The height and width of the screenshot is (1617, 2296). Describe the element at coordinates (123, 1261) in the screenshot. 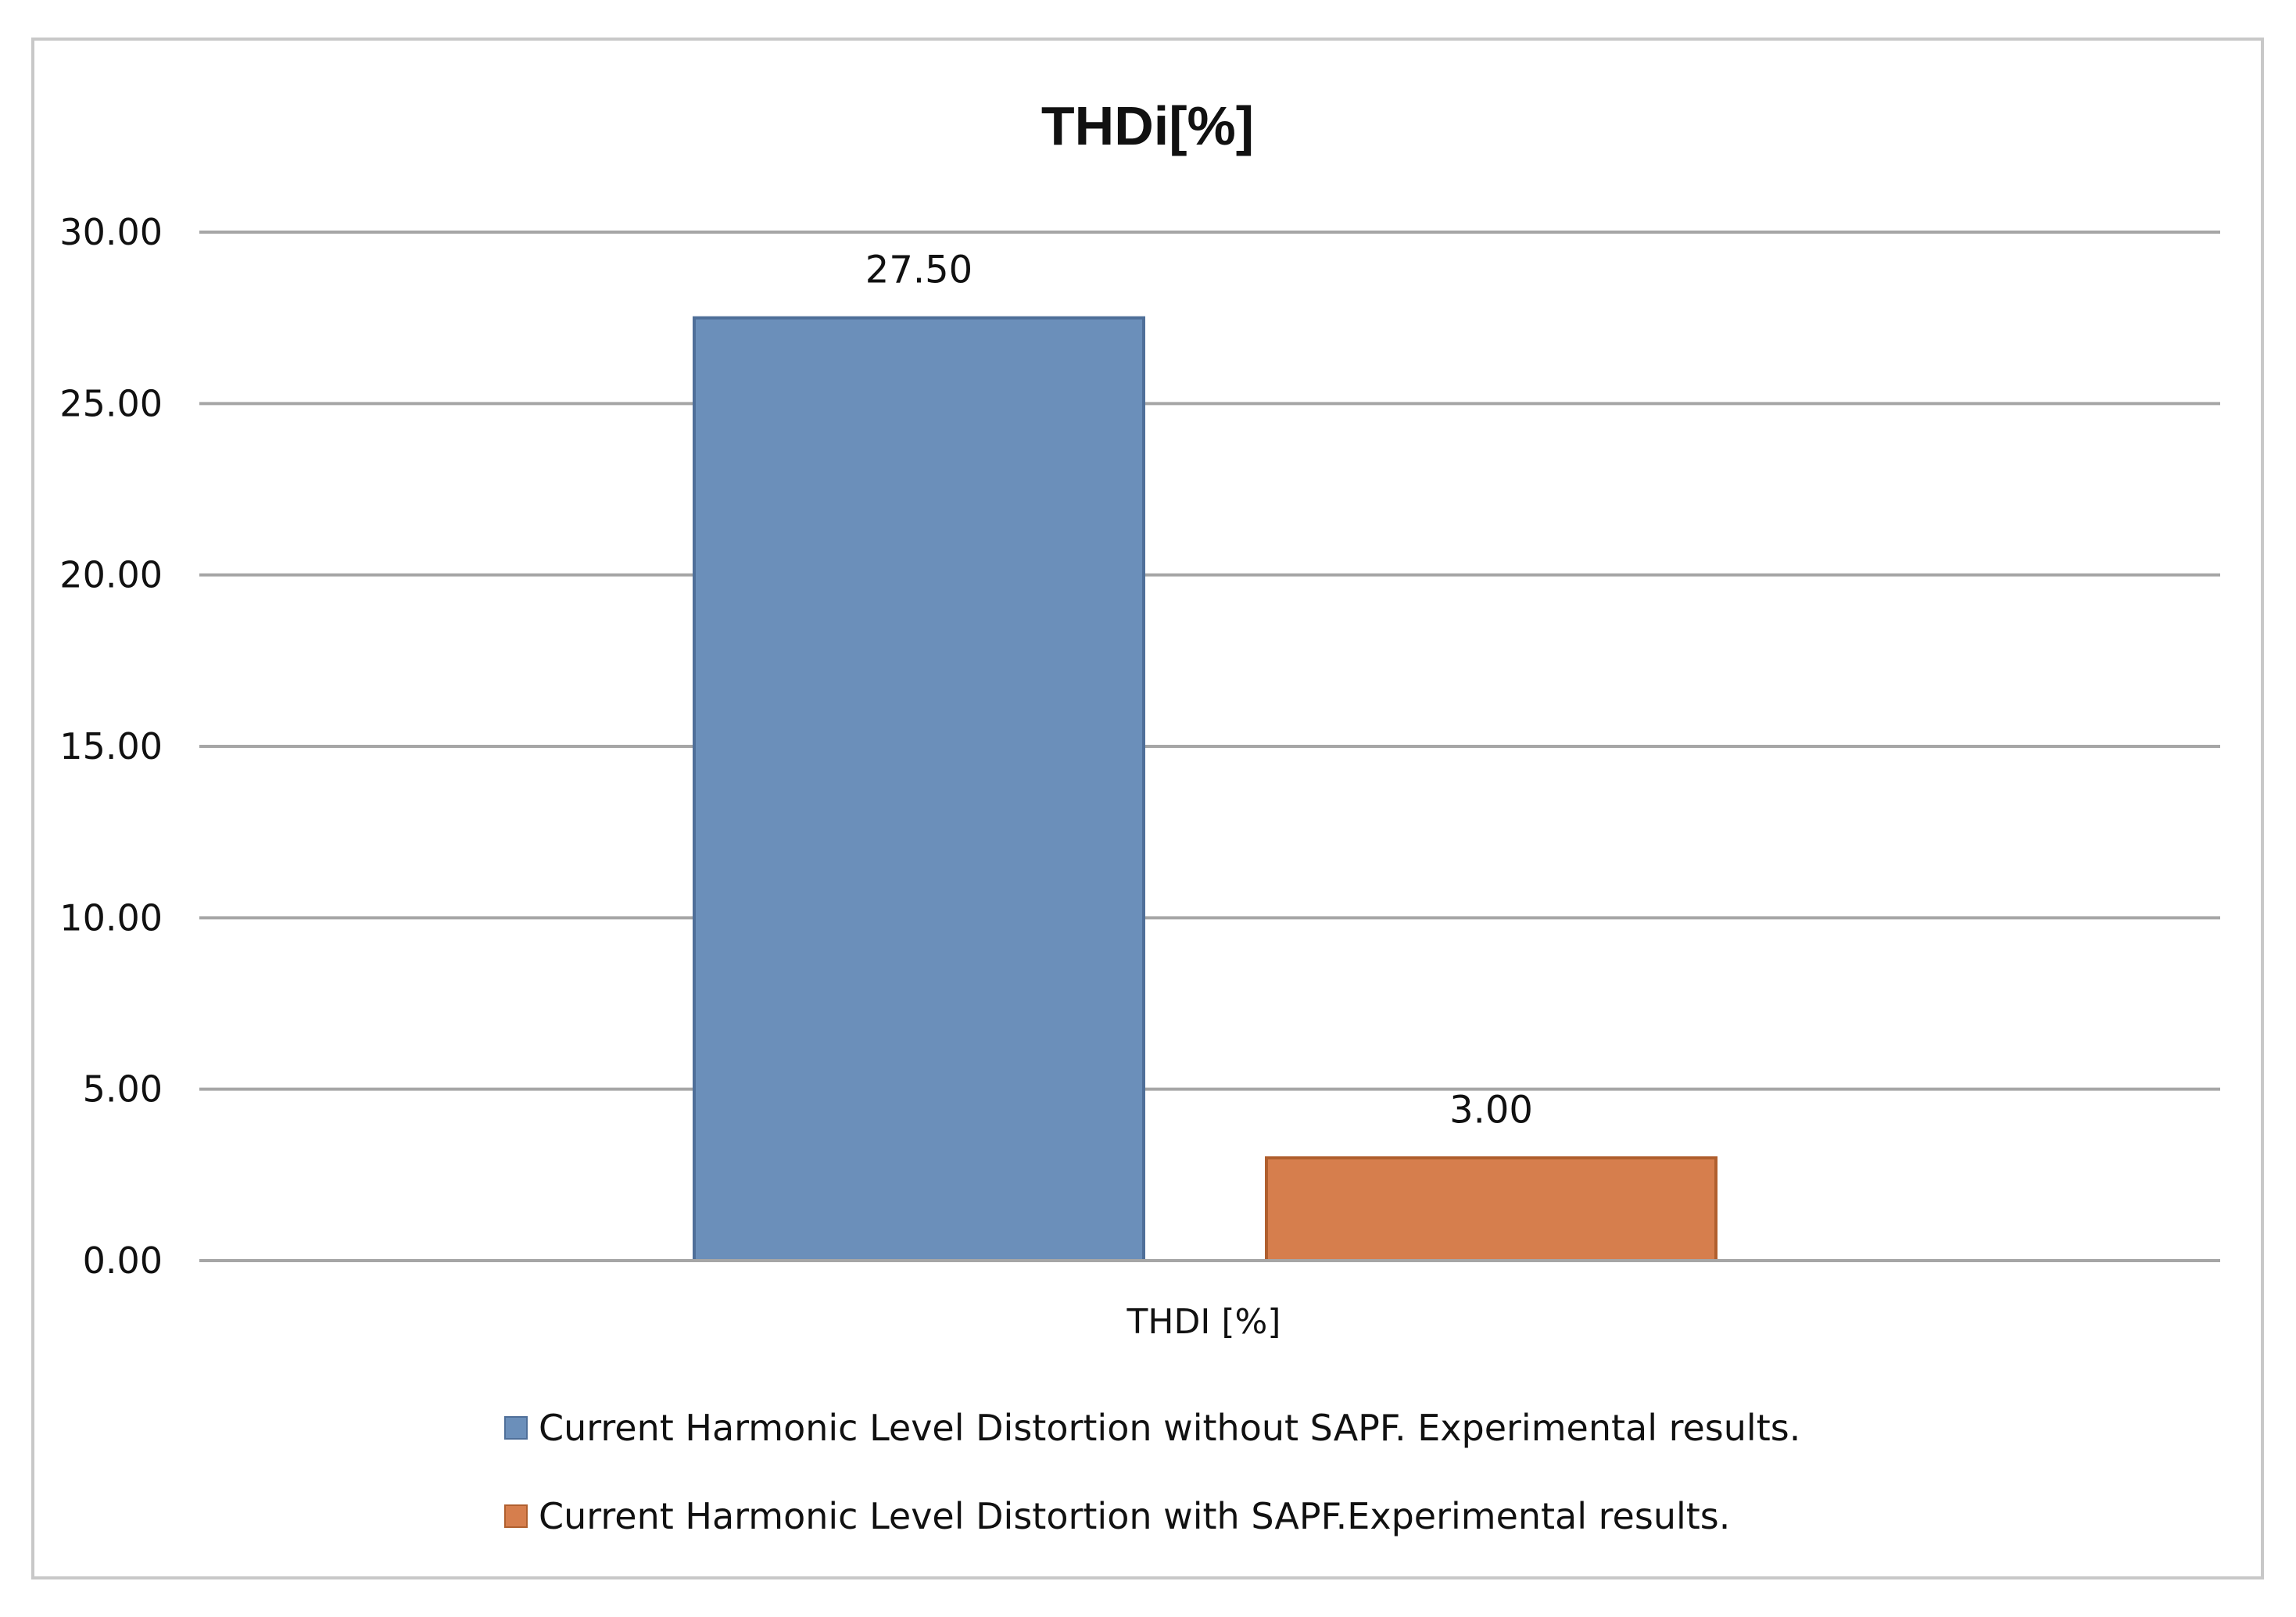

I see `y-tick-label: 0.00` at that location.